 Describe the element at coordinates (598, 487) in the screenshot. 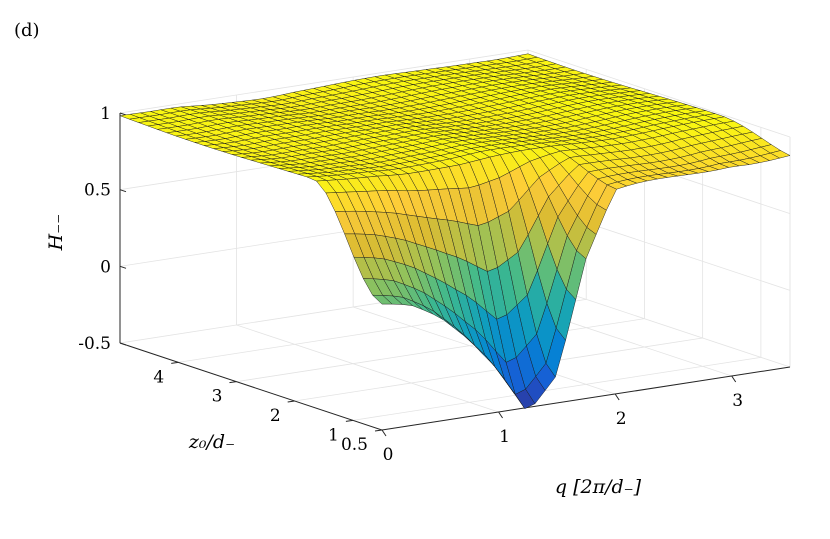

I see `x-axis-title: q [2π/d₋]` at that location.